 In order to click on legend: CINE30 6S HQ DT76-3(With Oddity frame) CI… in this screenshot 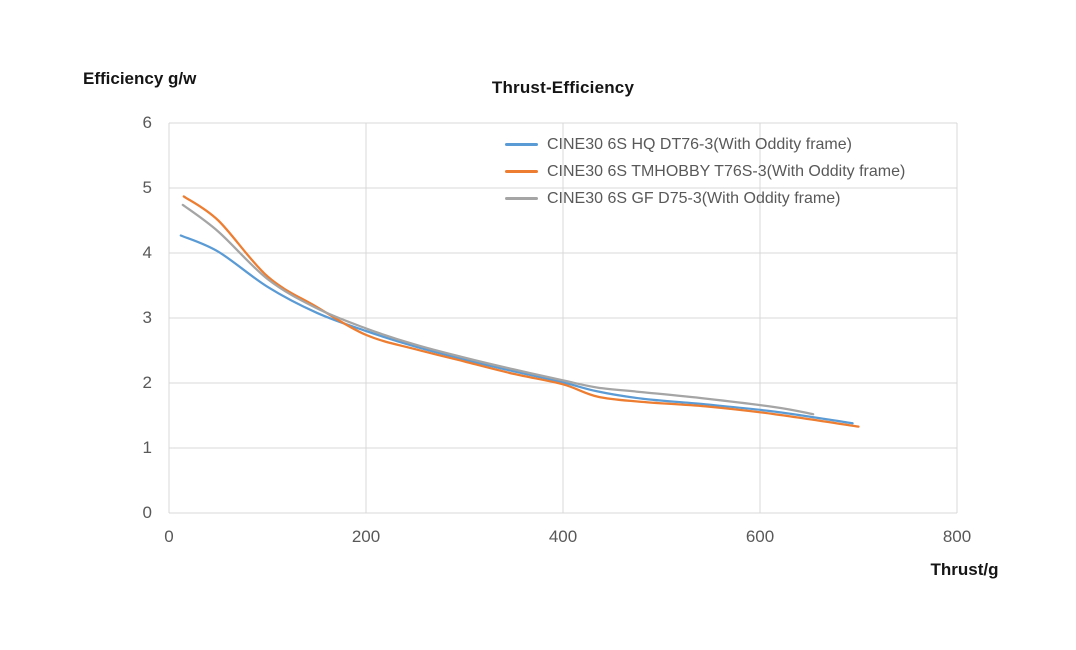, I will do `click(705, 171)`.